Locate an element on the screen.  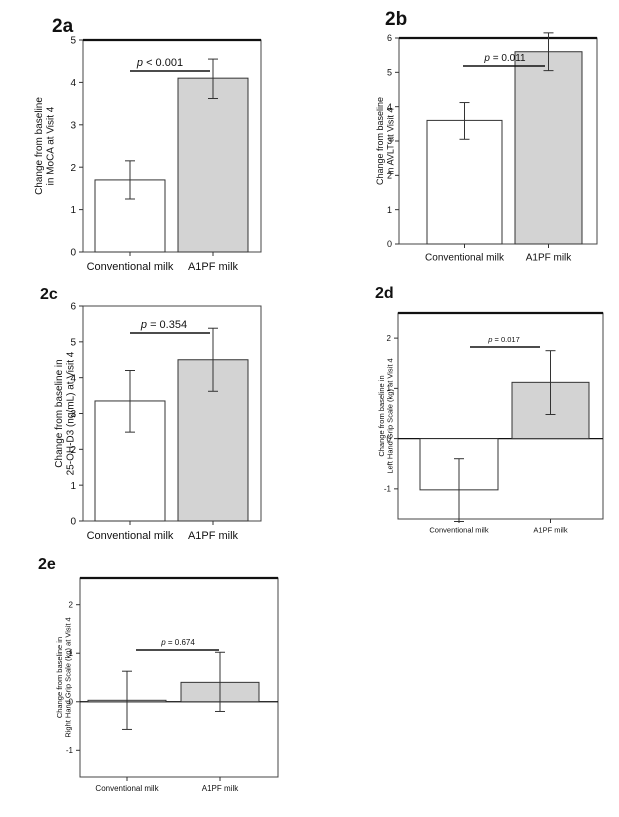
panel-label-2c: 2c is located at coordinates (49, 294).